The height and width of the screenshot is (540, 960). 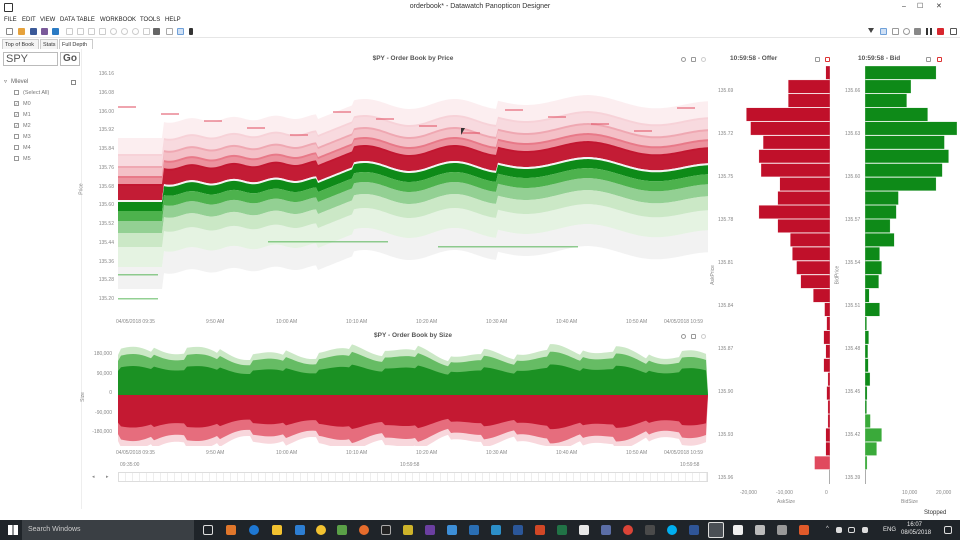 What do you see at coordinates (156, 31) in the screenshot?
I see `print-icon` at bounding box center [156, 31].